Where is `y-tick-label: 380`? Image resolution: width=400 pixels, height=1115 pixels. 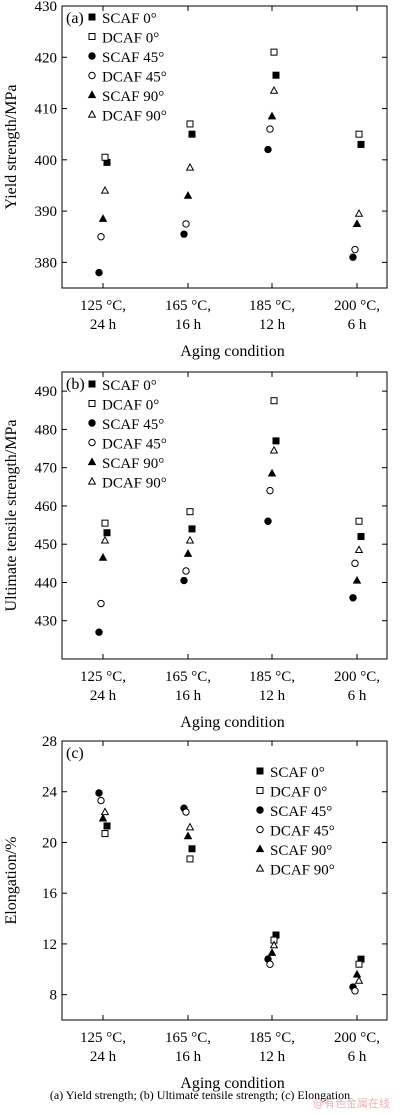
y-tick-label: 380 is located at coordinates (46, 263).